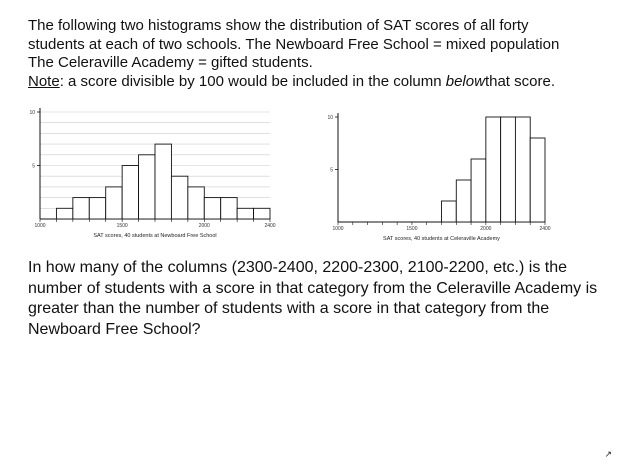  Describe the element at coordinates (122, 226) in the screenshot. I see `newboard-x-tick-label: 1500` at that location.